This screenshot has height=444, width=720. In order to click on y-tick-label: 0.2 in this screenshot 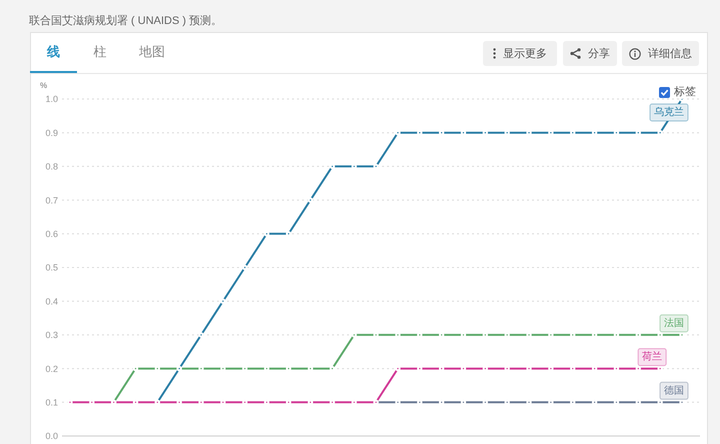, I will do `click(51, 369)`.